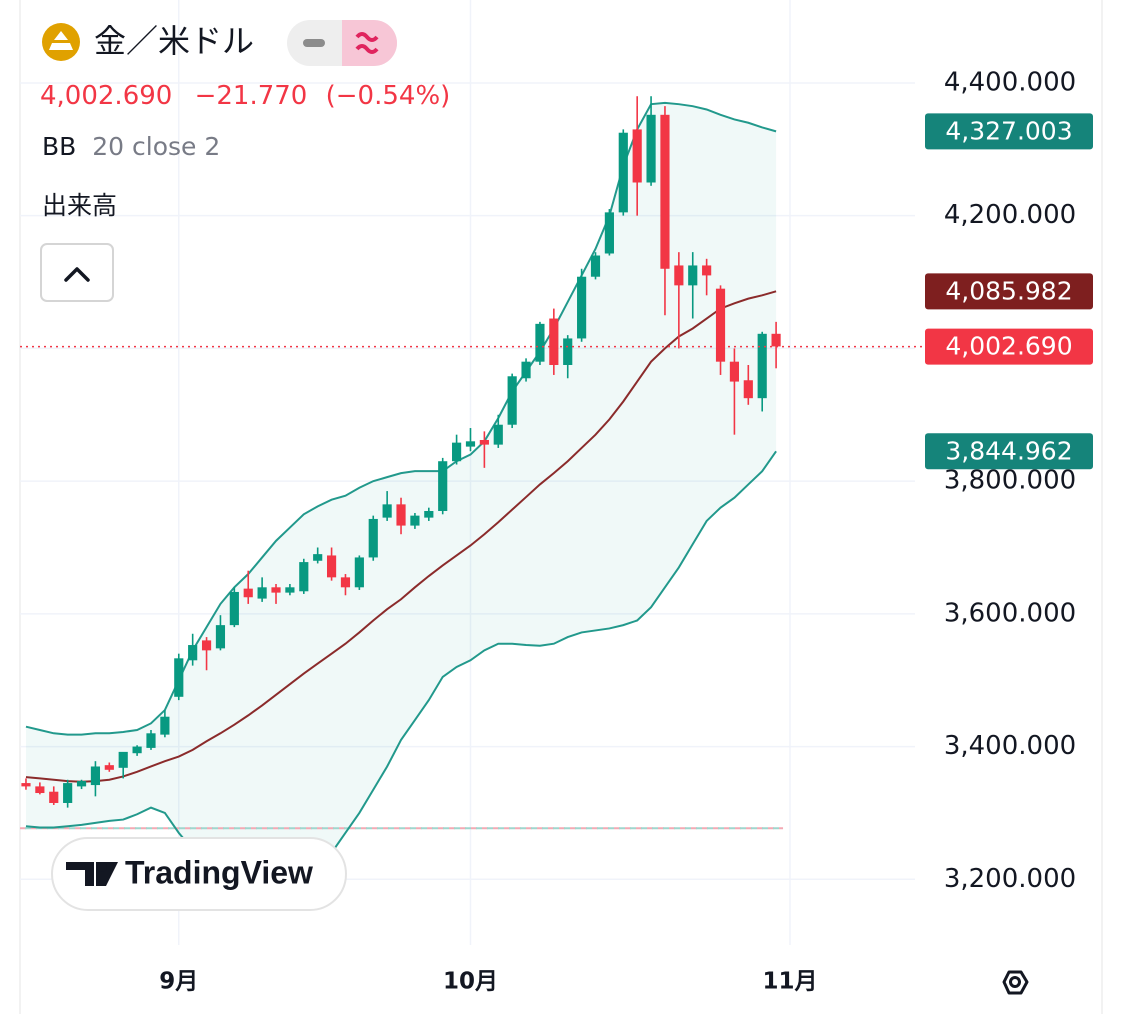  I want to click on chevron-up, so click(77, 274).